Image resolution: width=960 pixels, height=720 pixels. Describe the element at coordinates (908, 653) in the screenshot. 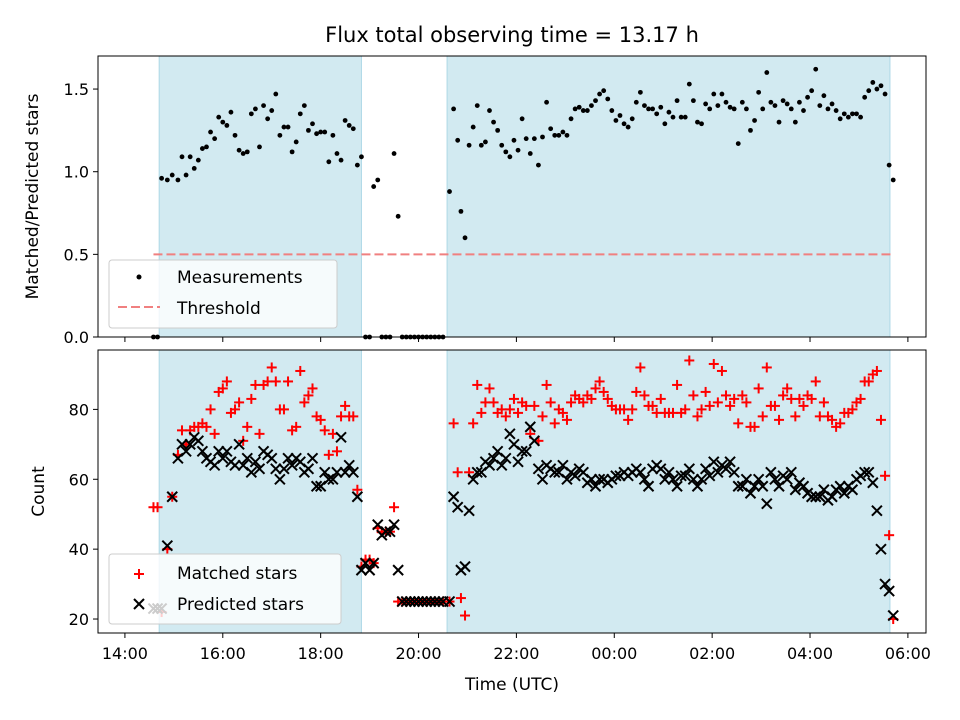

I see `x-tick-label: 06:00` at that location.